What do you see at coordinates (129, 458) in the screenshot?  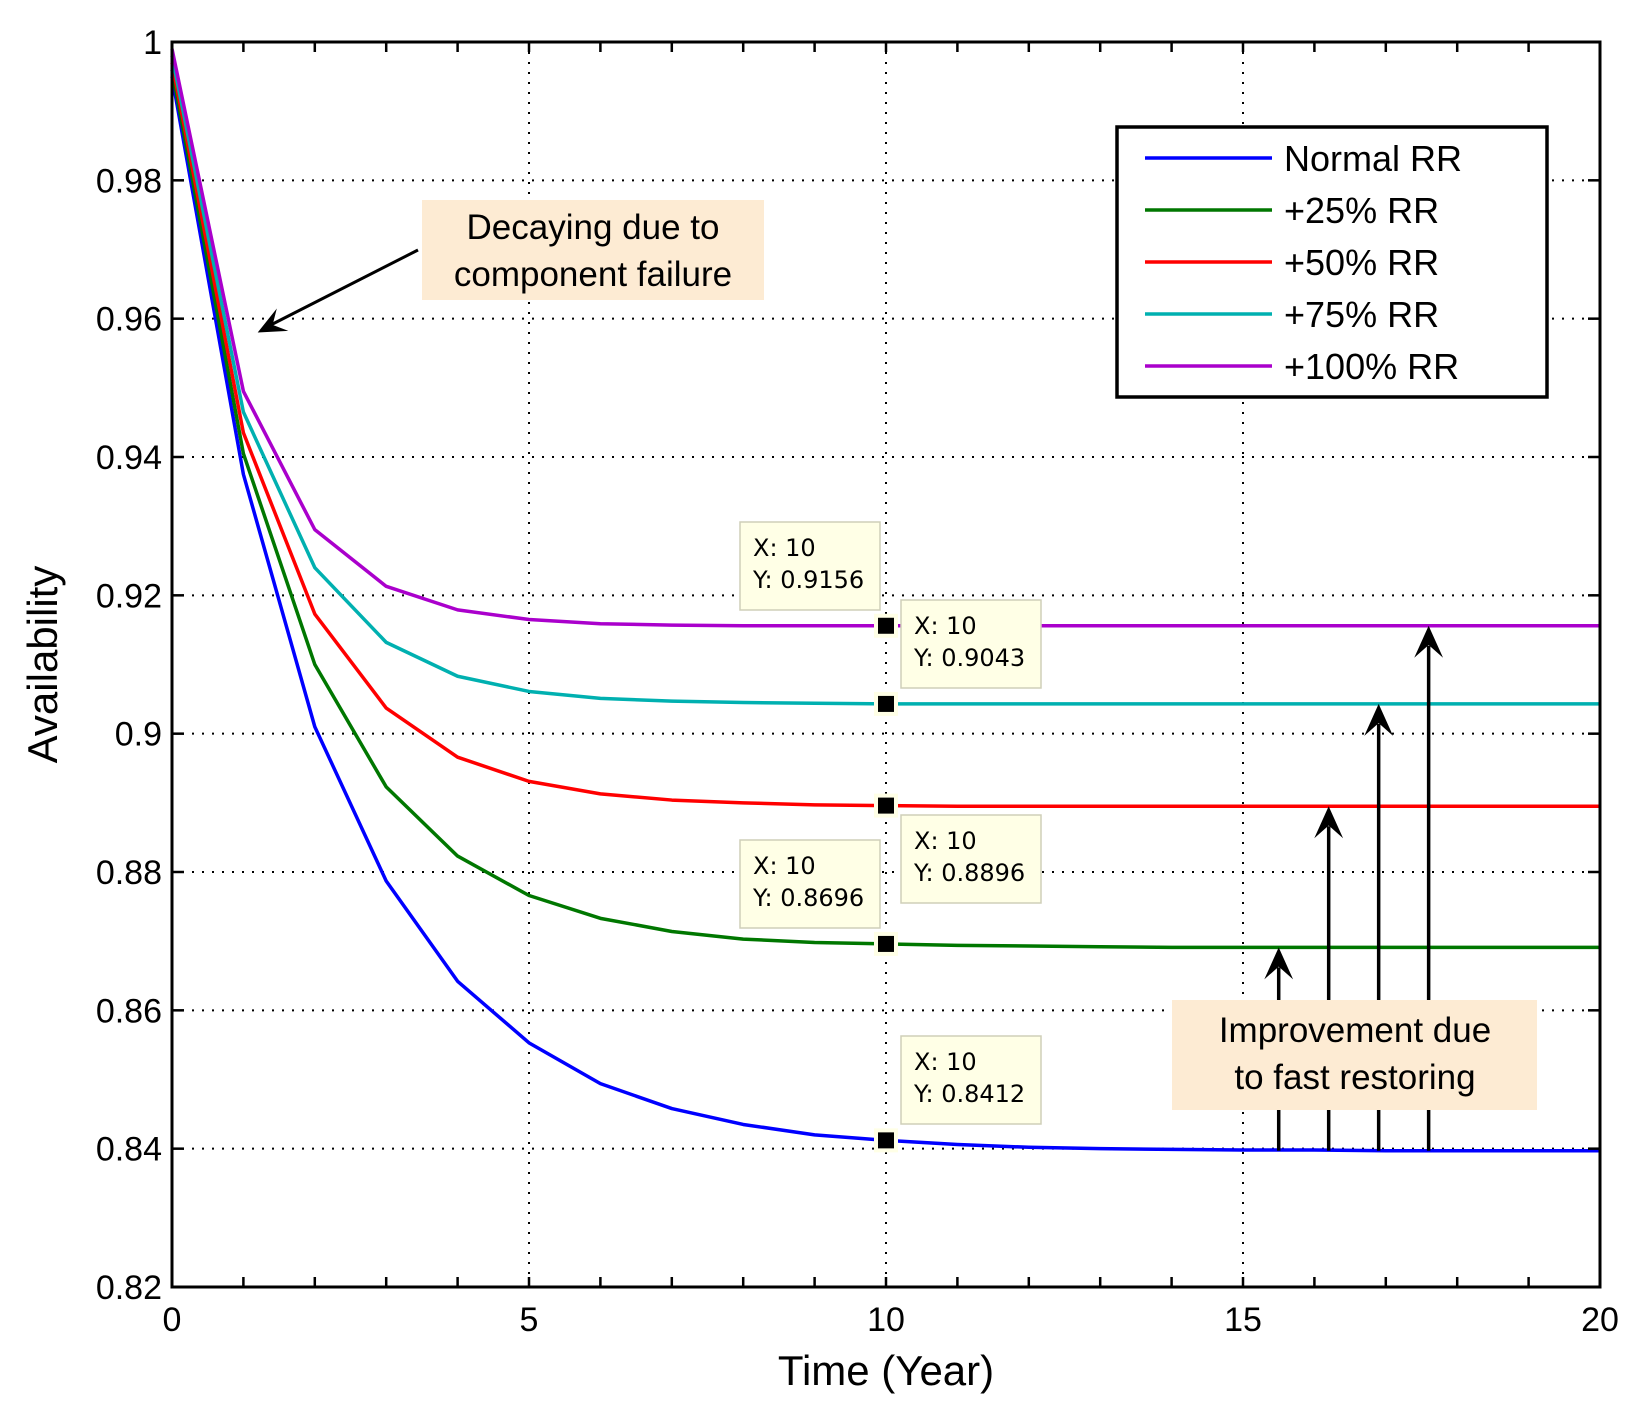 I see `y-tick-label: 0.94` at bounding box center [129, 458].